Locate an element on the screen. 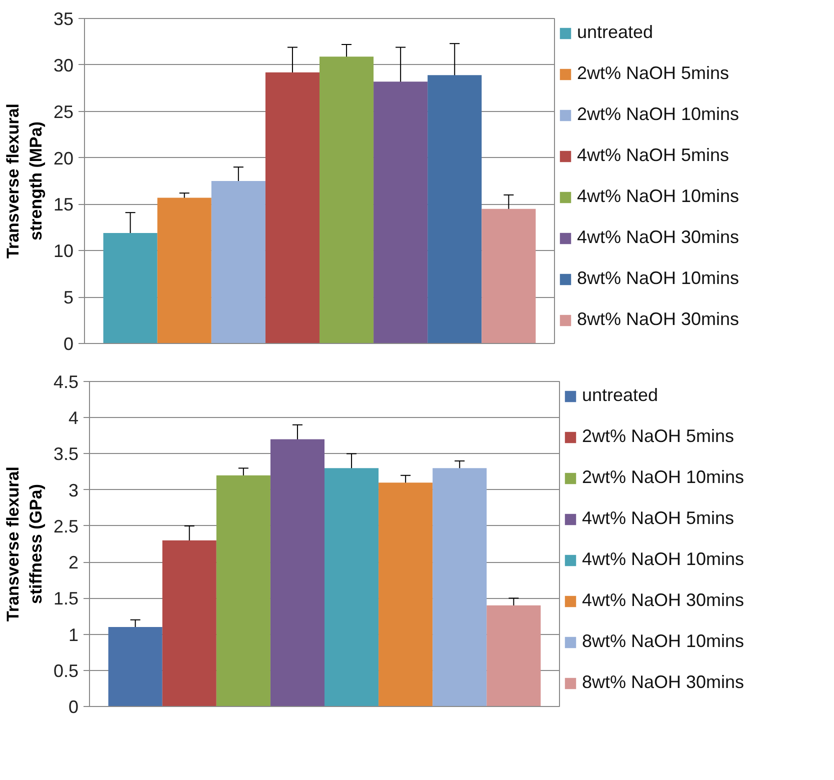 The image size is (834, 780). y-tick-label: 25 is located at coordinates (63, 112).